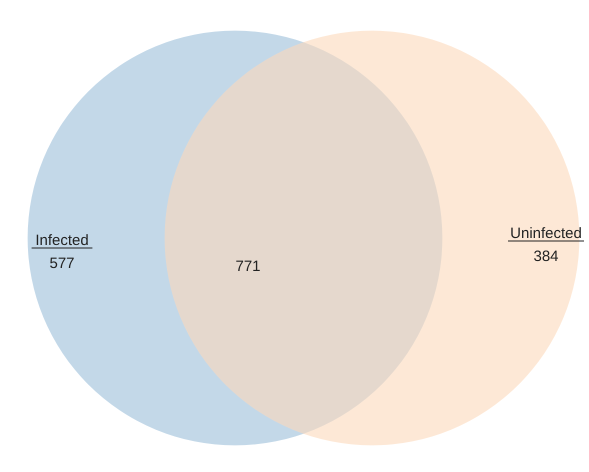 The height and width of the screenshot is (472, 589). Describe the element at coordinates (546, 233) in the screenshot. I see `category-label: Uninfected` at that location.